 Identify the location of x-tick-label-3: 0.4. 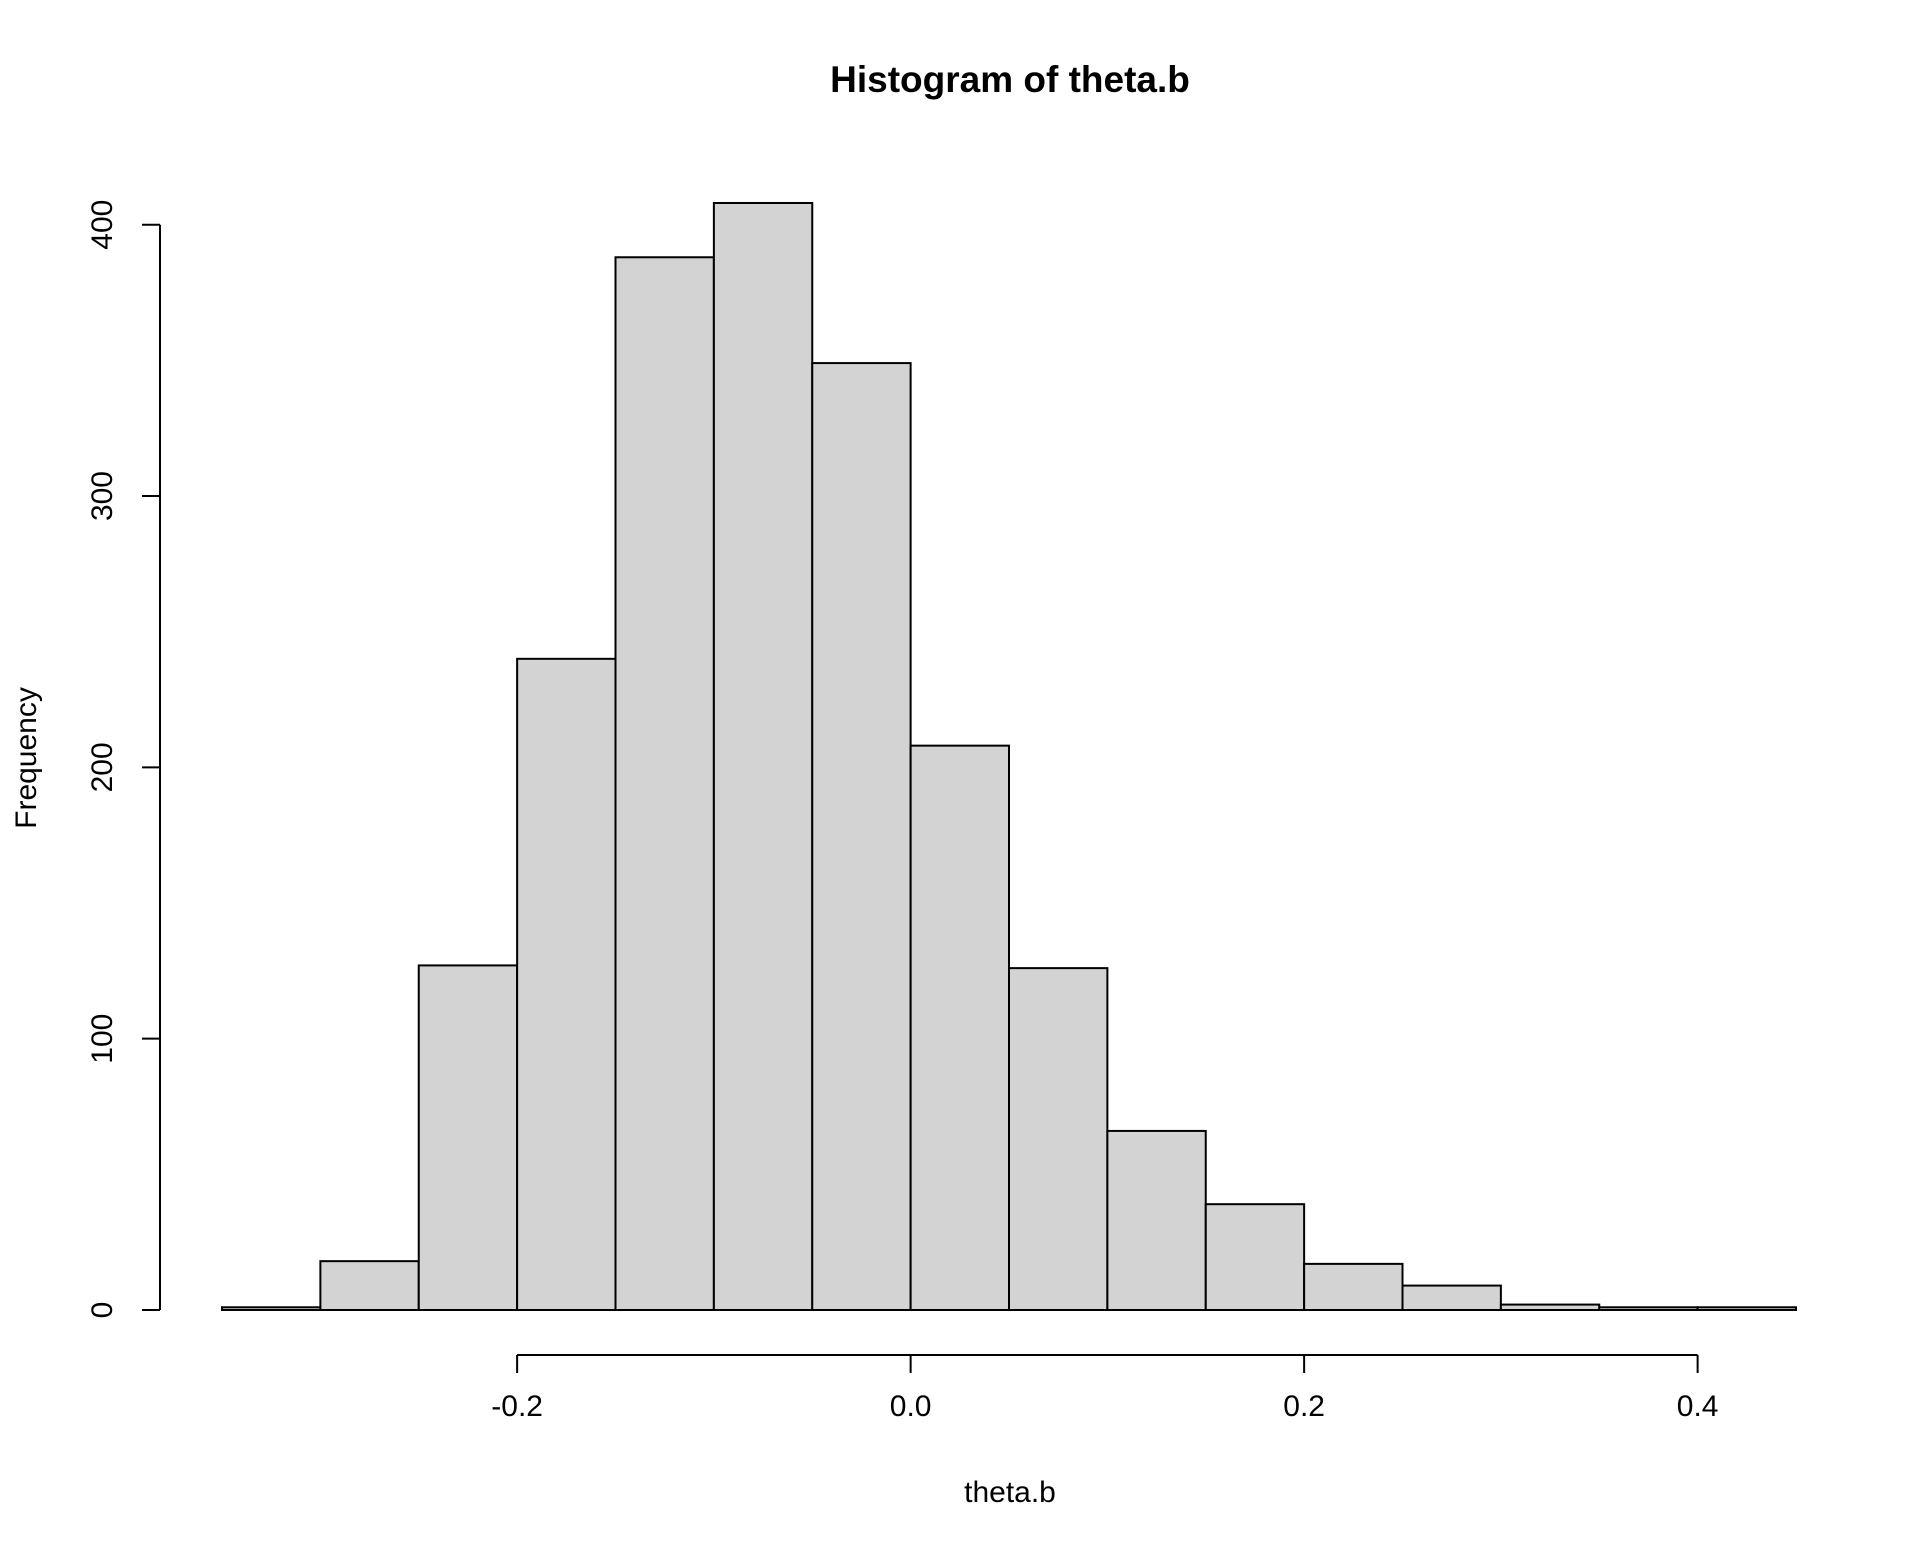
(1698, 1406).